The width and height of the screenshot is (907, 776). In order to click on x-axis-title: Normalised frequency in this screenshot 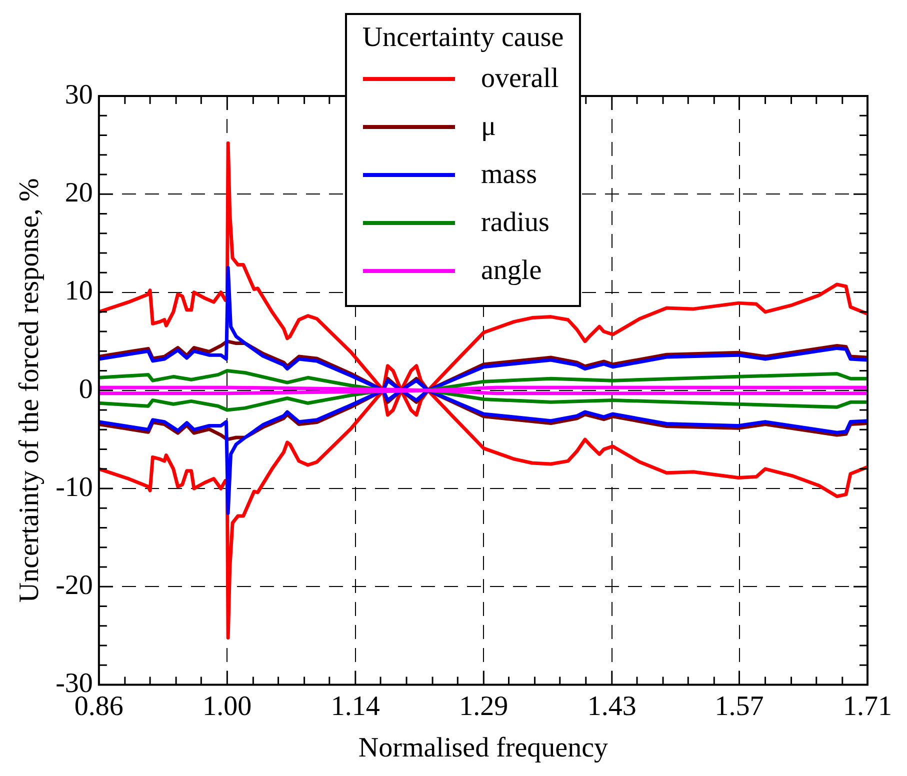, I will do `click(483, 748)`.